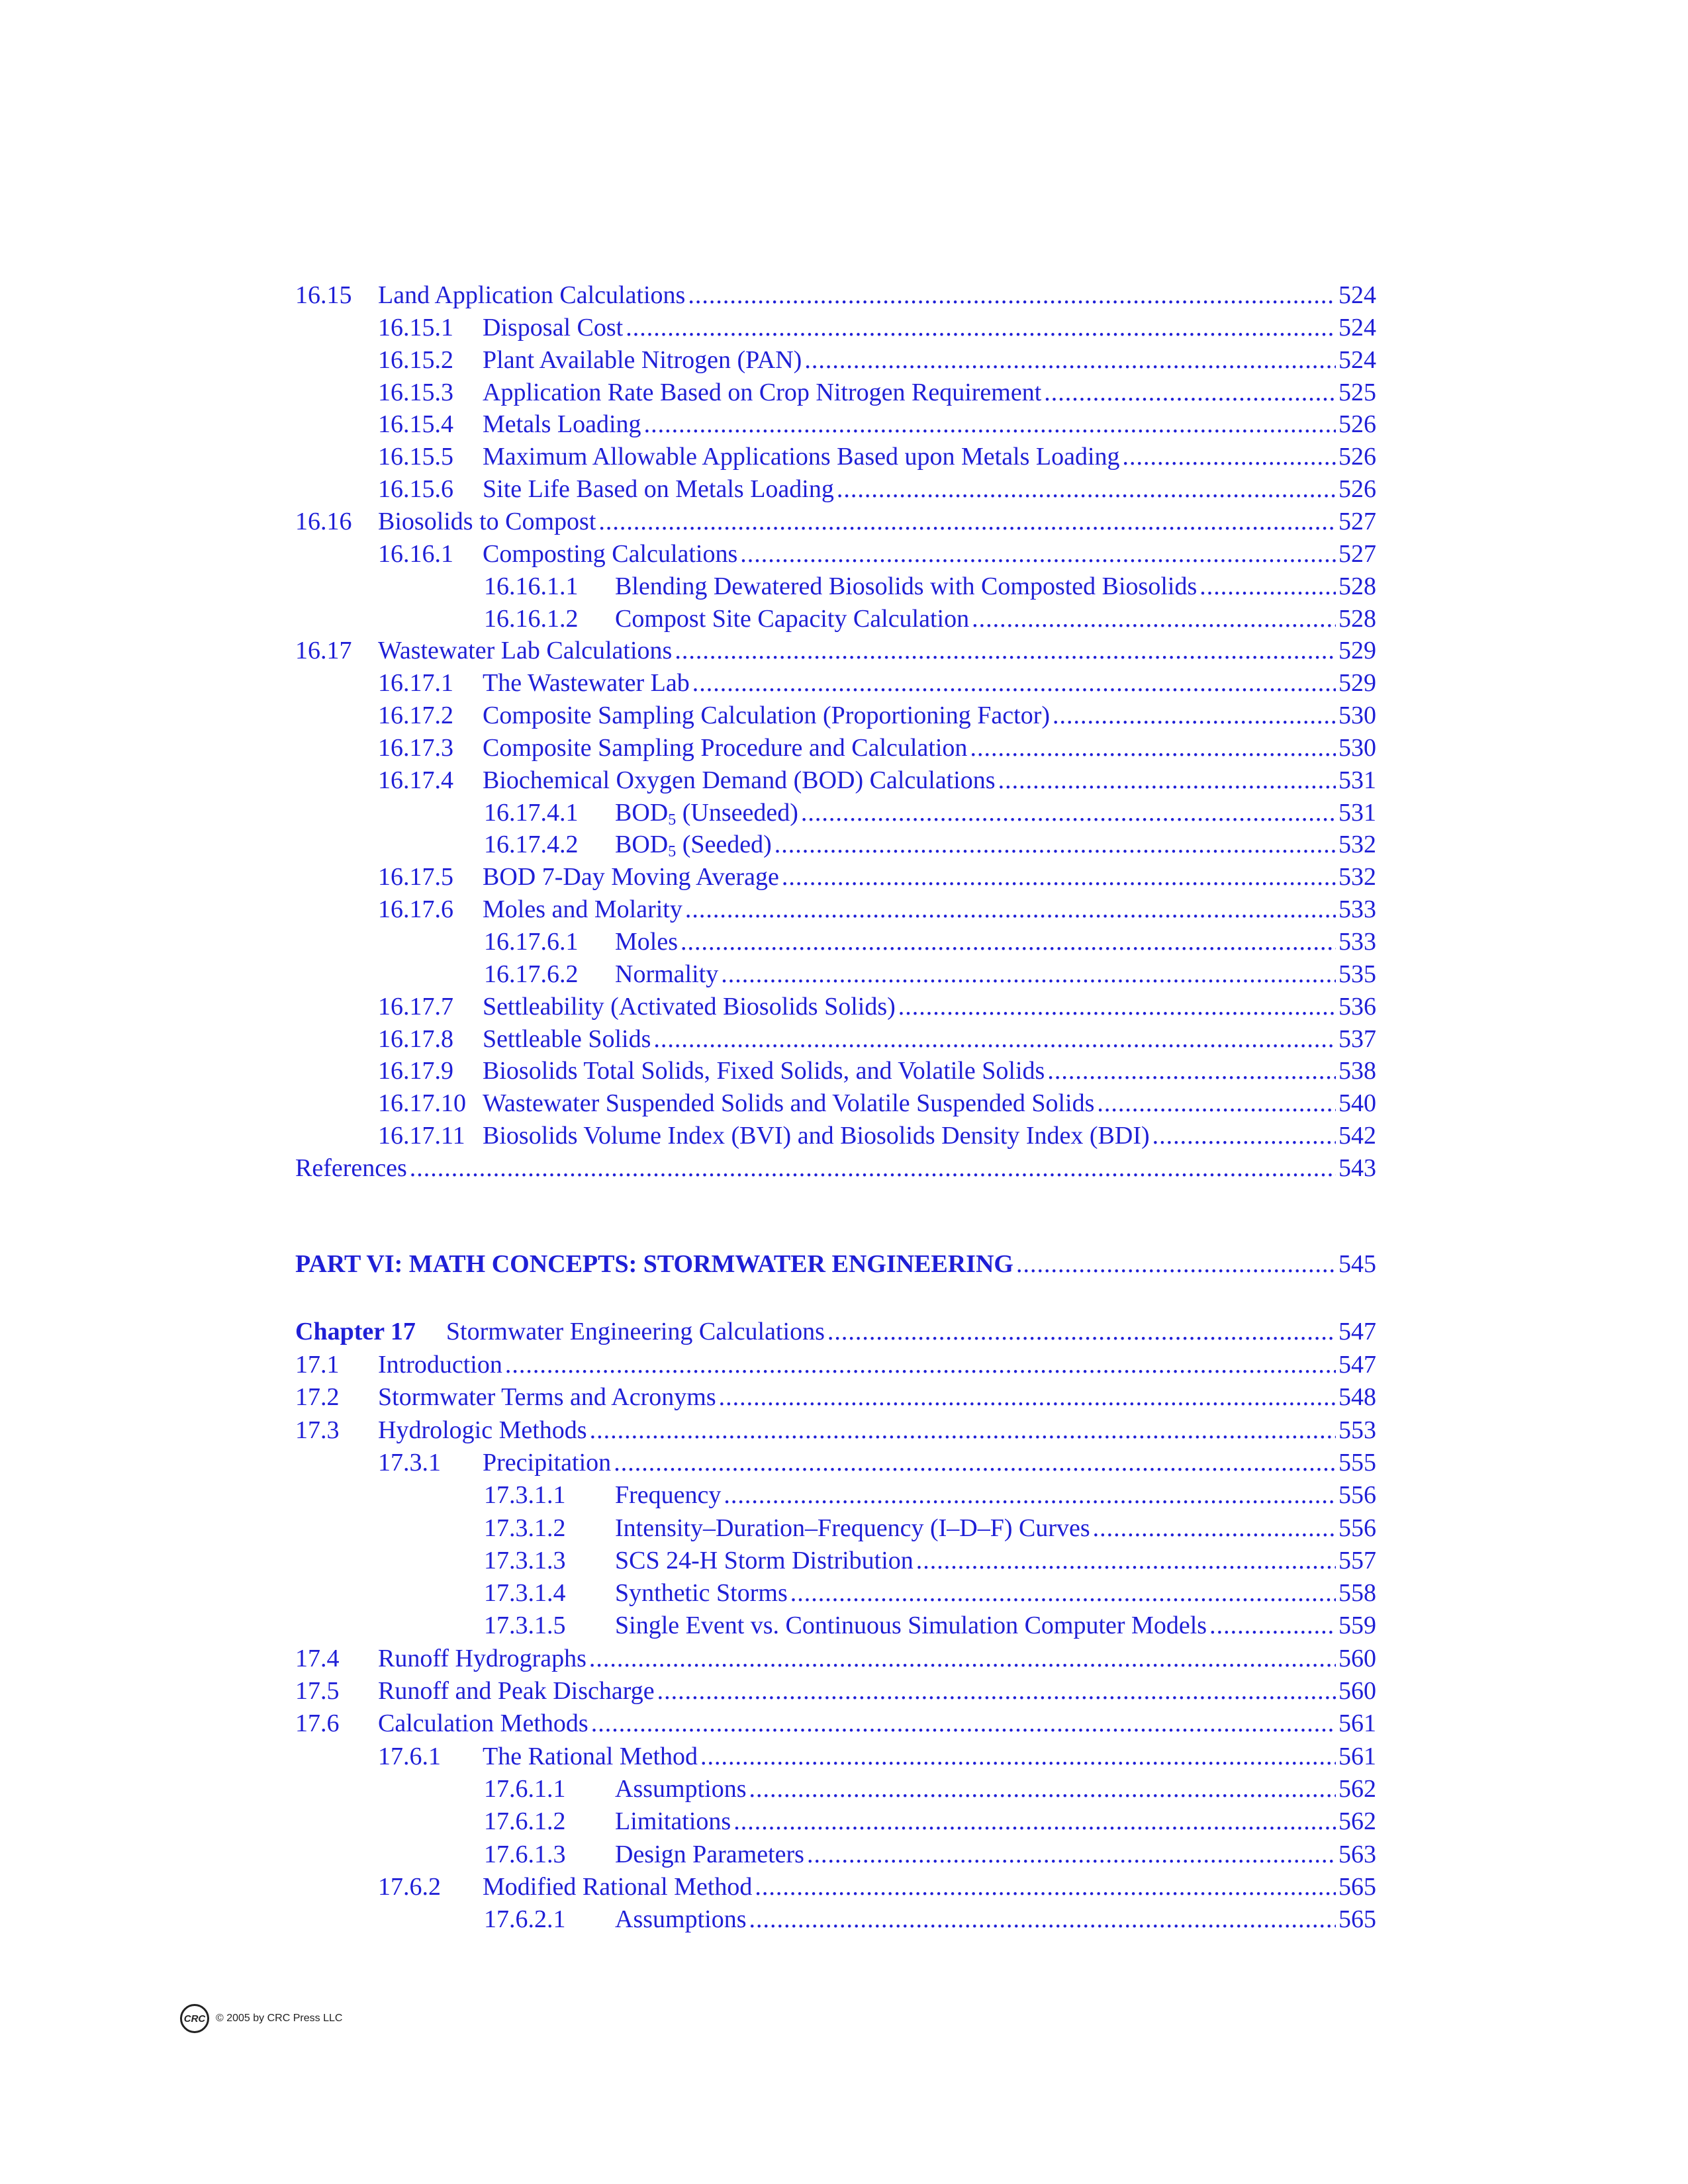  Describe the element at coordinates (1357, 1397) in the screenshot. I see `page-number: 548` at that location.